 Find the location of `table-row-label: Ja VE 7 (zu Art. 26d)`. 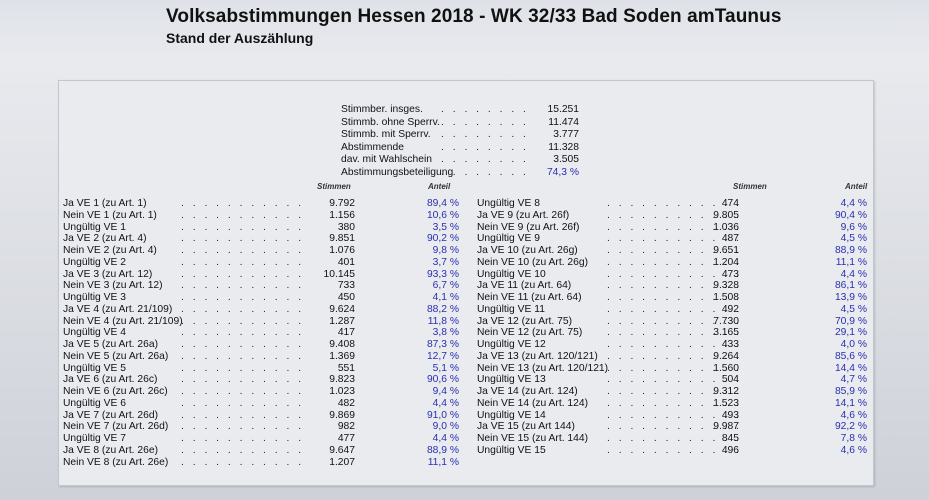

table-row-label: Ja VE 7 (zu Art. 26d) is located at coordinates (111, 415).